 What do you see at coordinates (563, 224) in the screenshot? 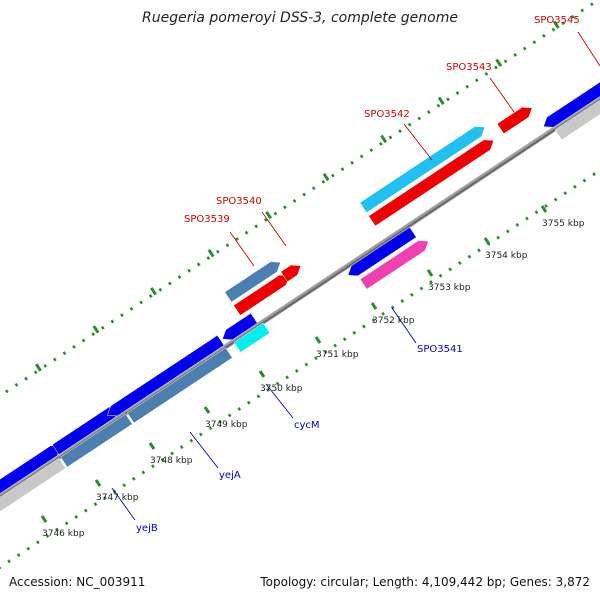
I see `tick-label: 3755 kbp` at bounding box center [563, 224].